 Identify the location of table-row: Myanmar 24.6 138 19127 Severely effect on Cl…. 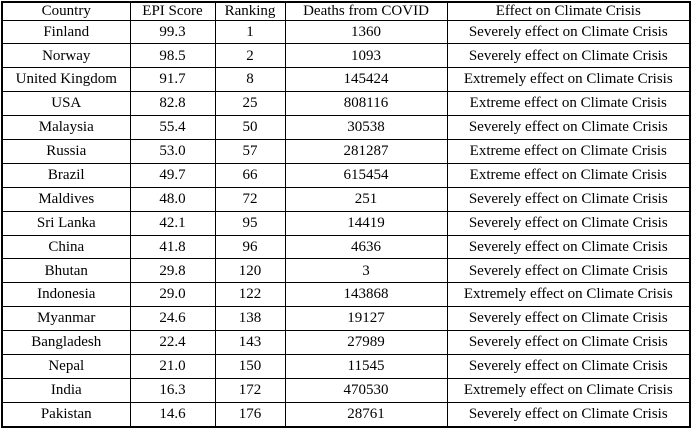
(346, 319).